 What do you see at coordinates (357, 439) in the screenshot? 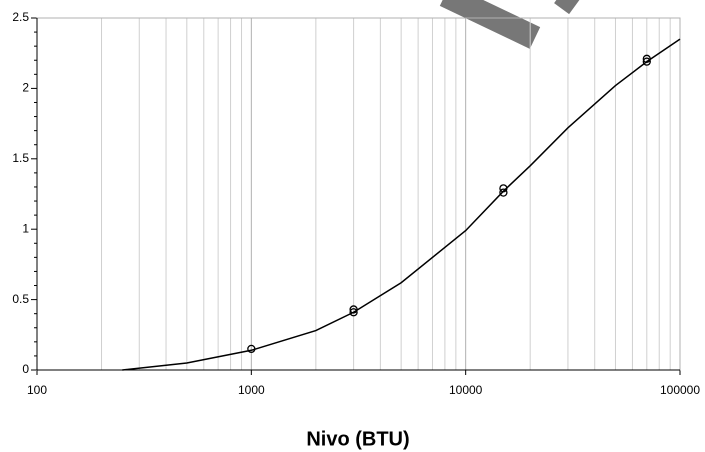
I see `x-axis-label: Nivo (BTU)` at bounding box center [357, 439].